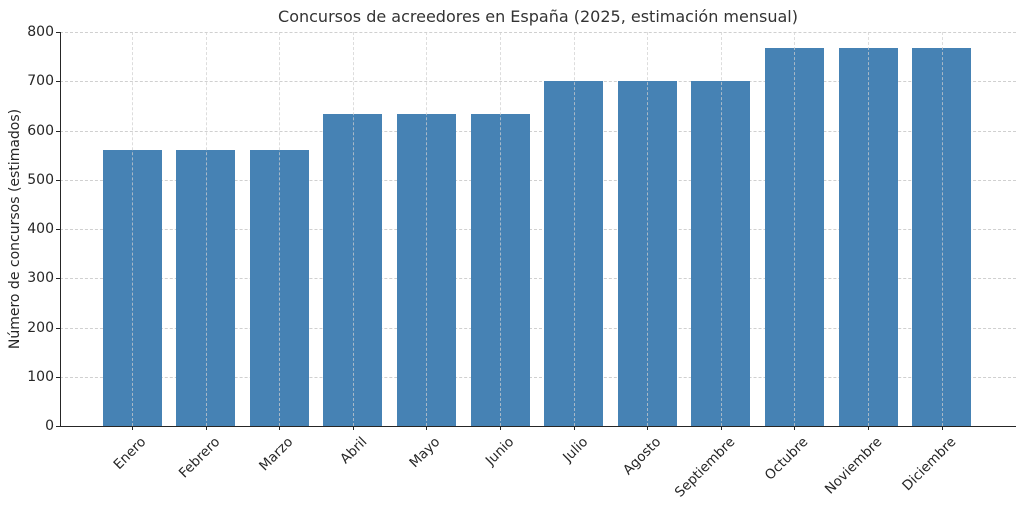 Image resolution: width=1024 pixels, height=508 pixels. What do you see at coordinates (40, 278) in the screenshot?
I see `y-tick-label: 300` at bounding box center [40, 278].